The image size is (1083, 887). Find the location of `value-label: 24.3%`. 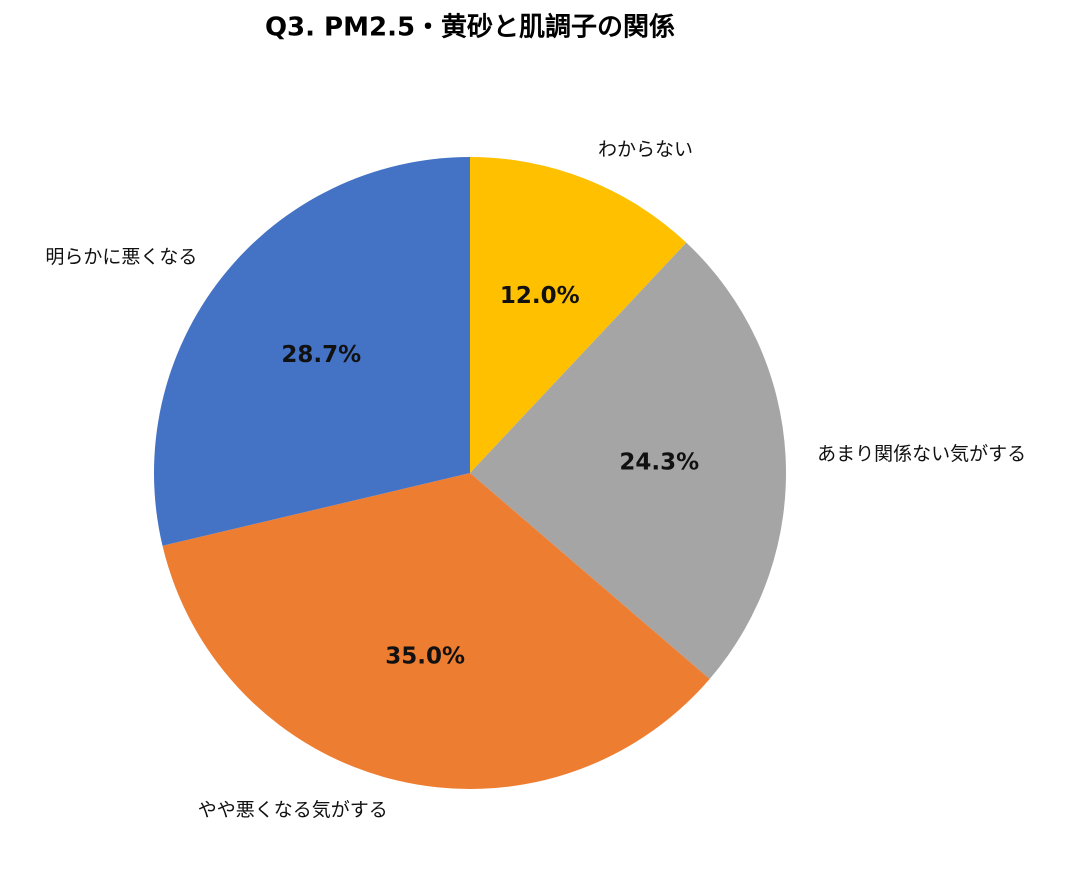

value-label: 24.3% is located at coordinates (659, 462).